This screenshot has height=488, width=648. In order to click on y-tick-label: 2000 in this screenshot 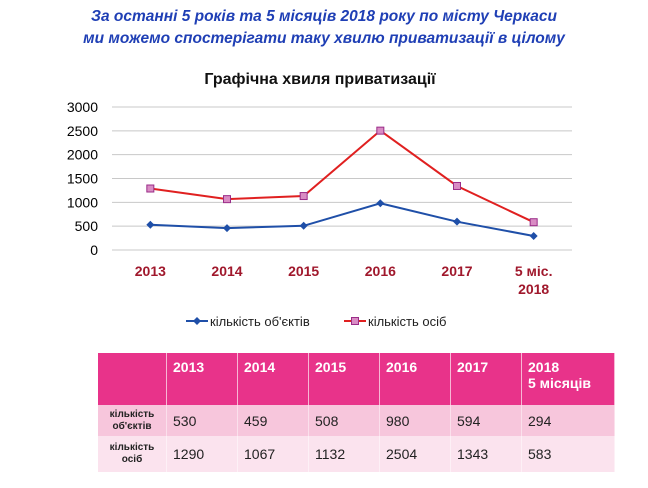, I will do `click(82, 155)`.